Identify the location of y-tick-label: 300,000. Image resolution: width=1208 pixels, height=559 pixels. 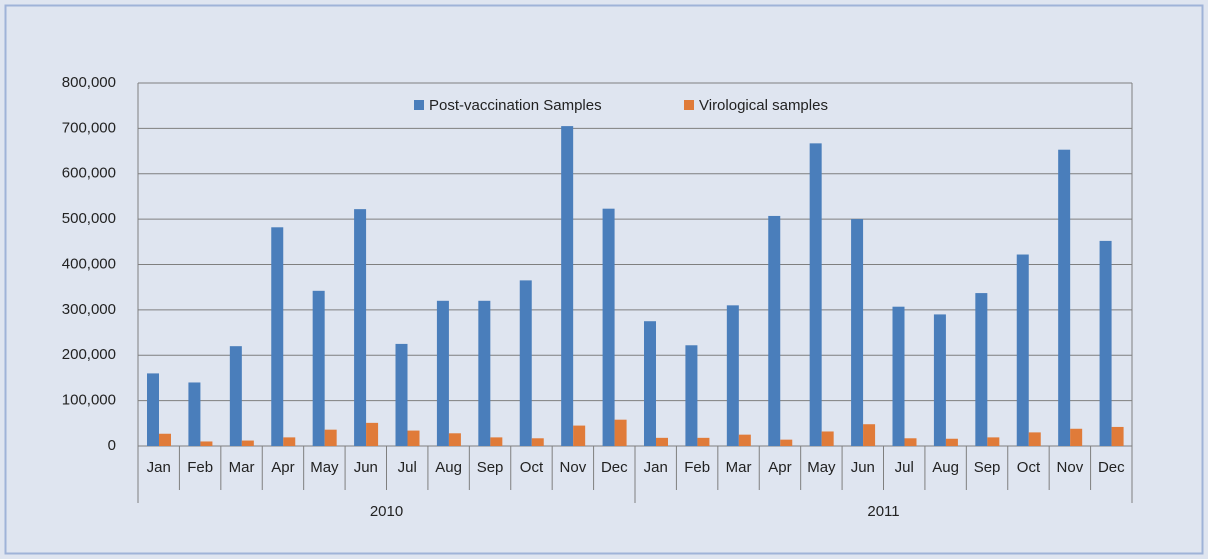
(89, 309).